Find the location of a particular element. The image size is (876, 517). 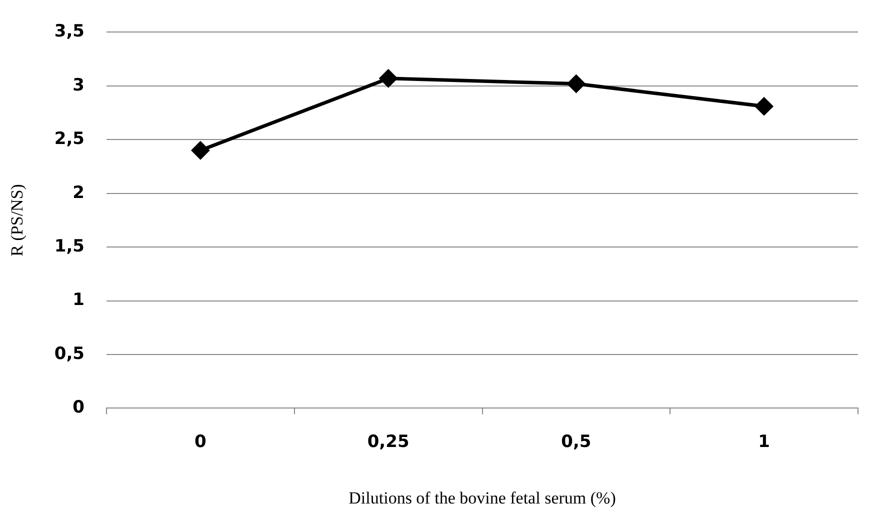

x-axis-title: Dilutions of the bovine fetal serum (%) is located at coordinates (482, 498).